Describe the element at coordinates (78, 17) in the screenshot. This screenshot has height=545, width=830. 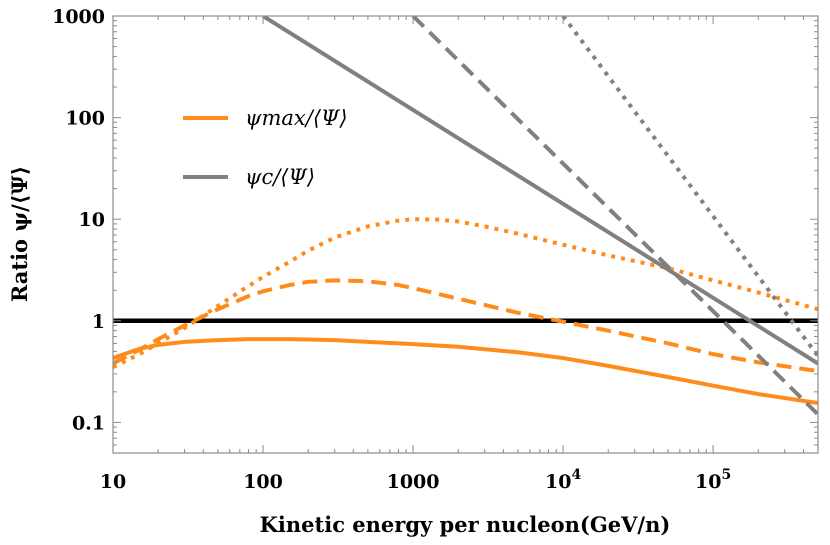
I see `y-tick-label: 1000` at that location.